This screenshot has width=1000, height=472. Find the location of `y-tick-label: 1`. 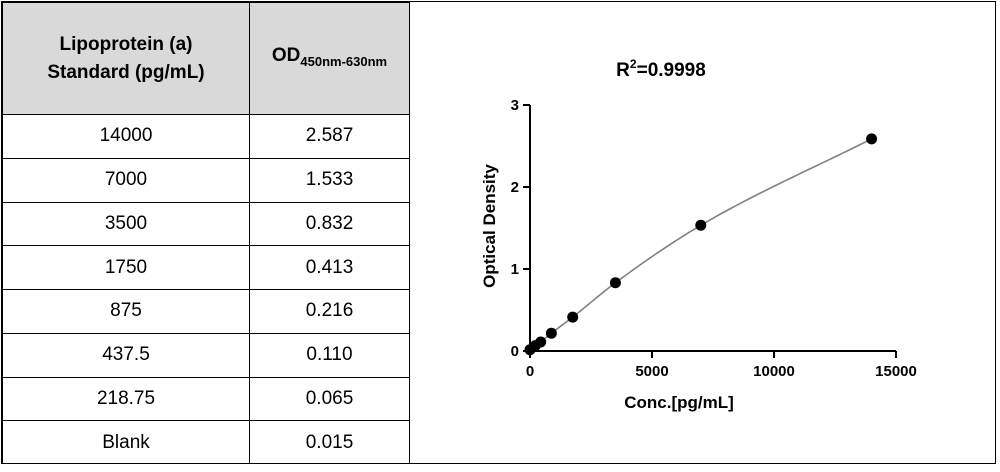

y-tick-label: 1 is located at coordinates (515, 269).